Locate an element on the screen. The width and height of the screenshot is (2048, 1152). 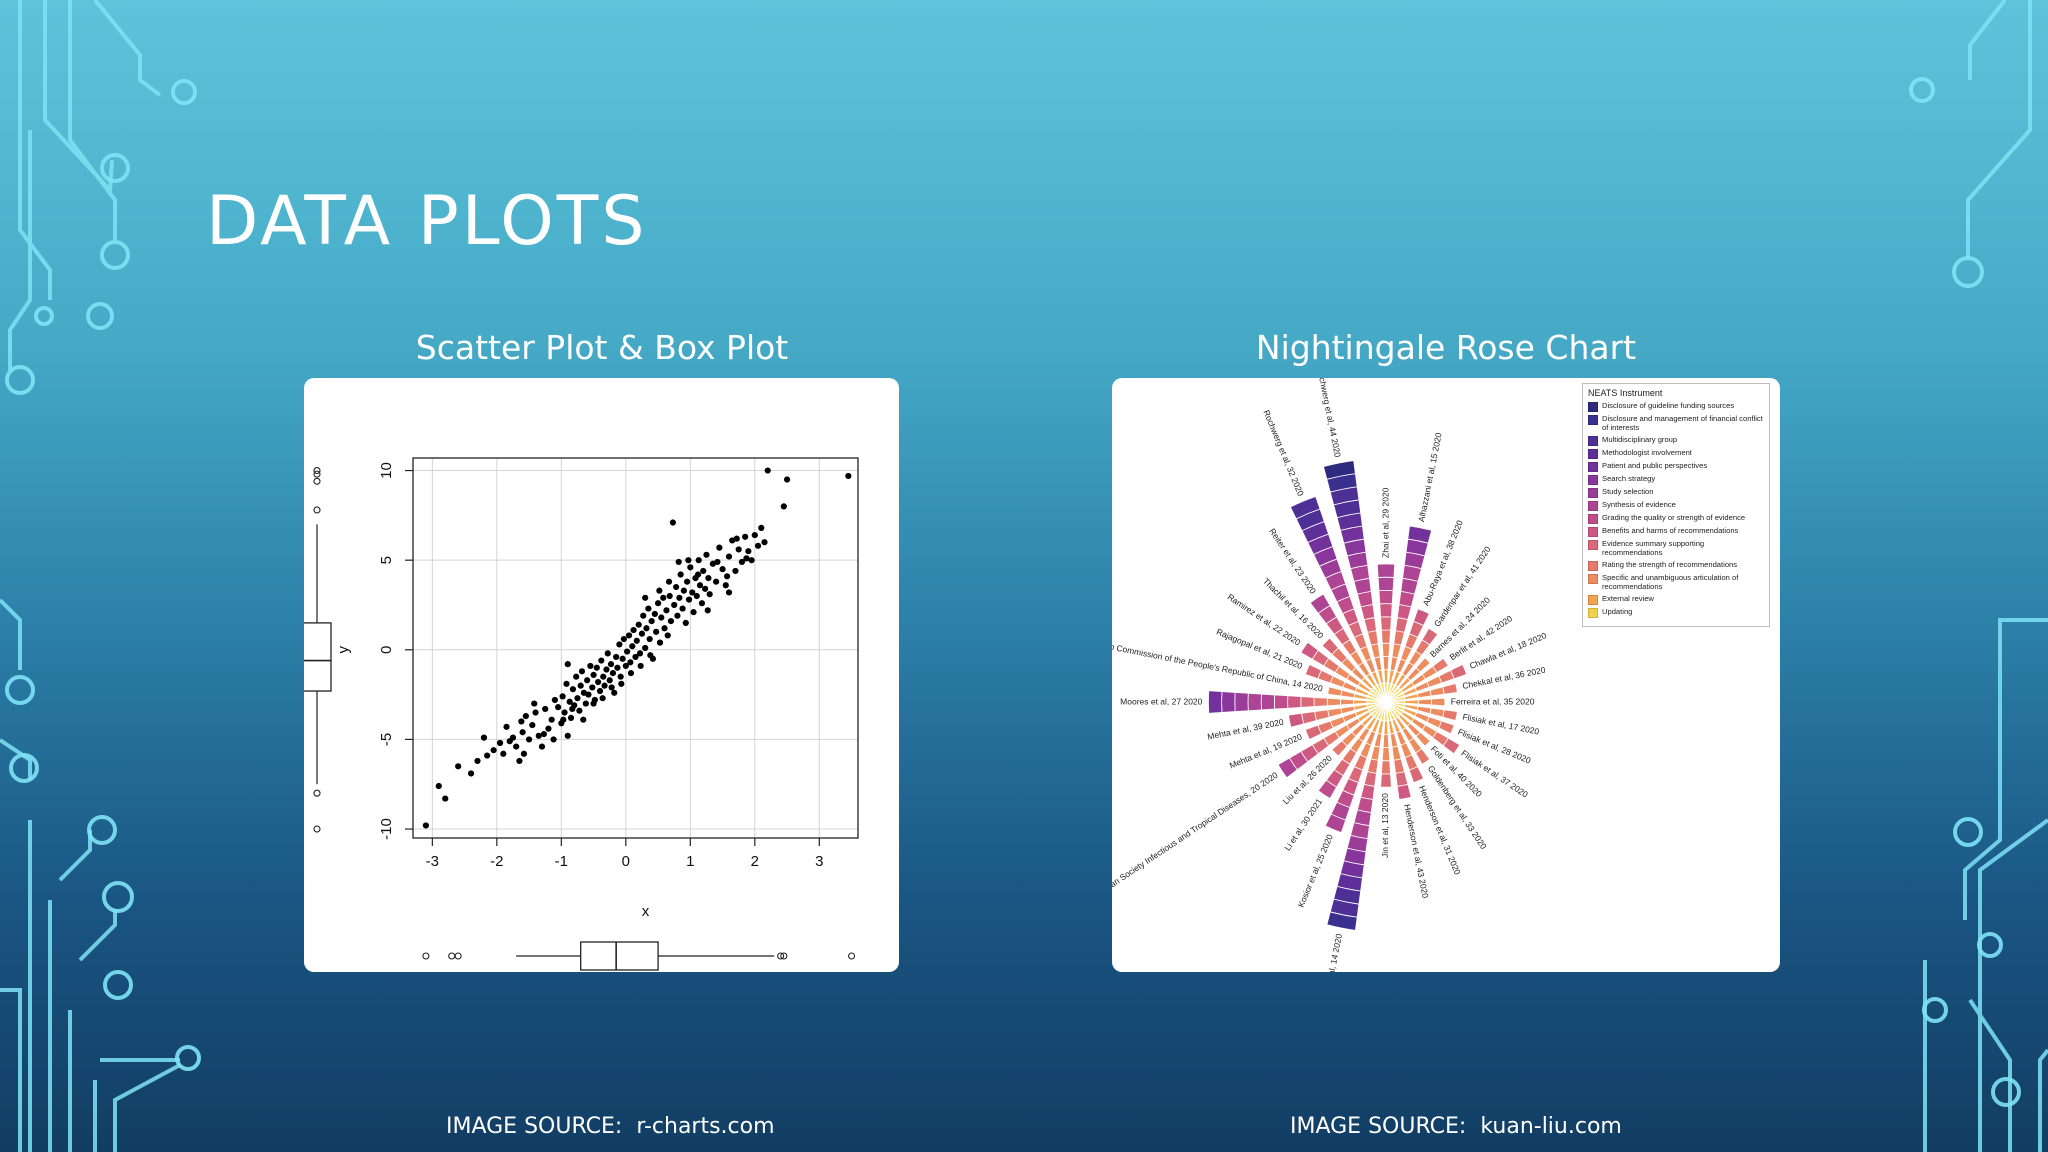
source-link: kuan-liu.com is located at coordinates (1551, 1126).